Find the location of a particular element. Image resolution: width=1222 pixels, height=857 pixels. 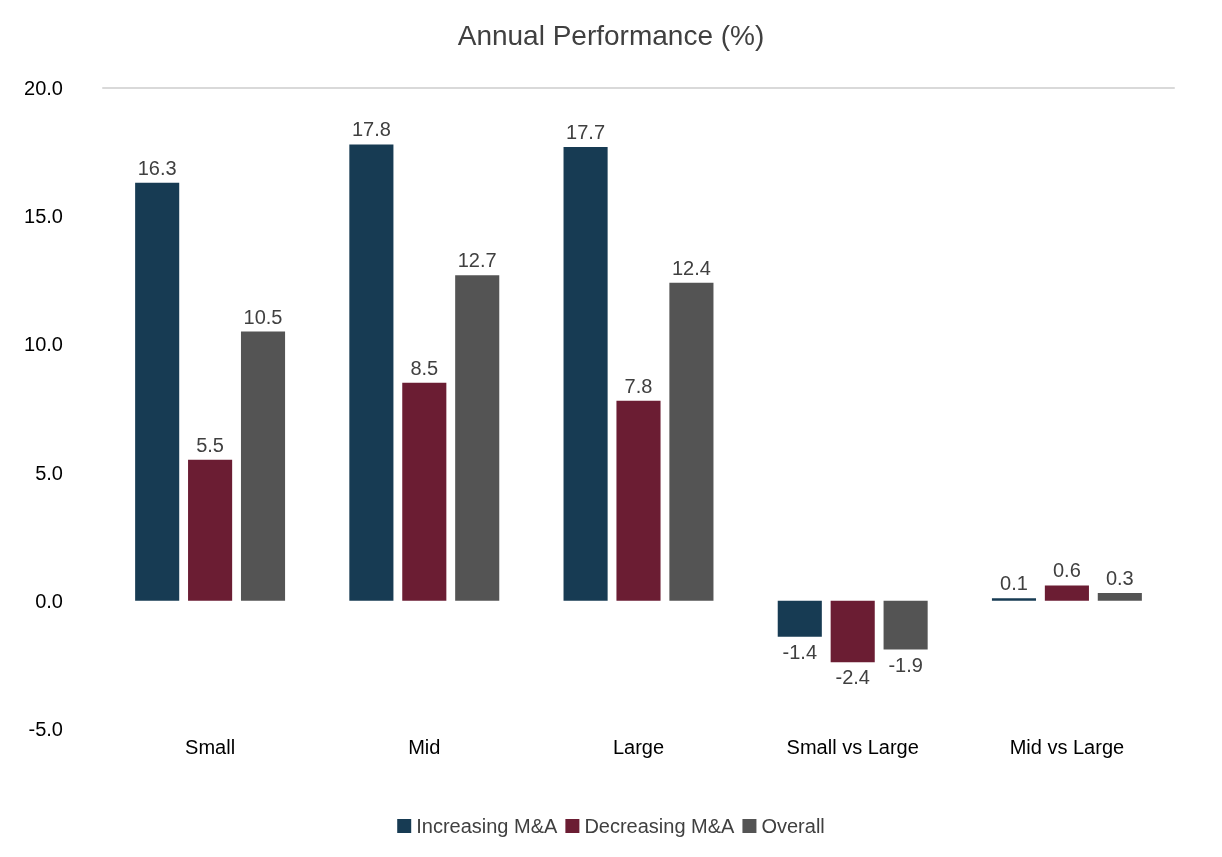

data-label: 10.5 is located at coordinates (263, 316).